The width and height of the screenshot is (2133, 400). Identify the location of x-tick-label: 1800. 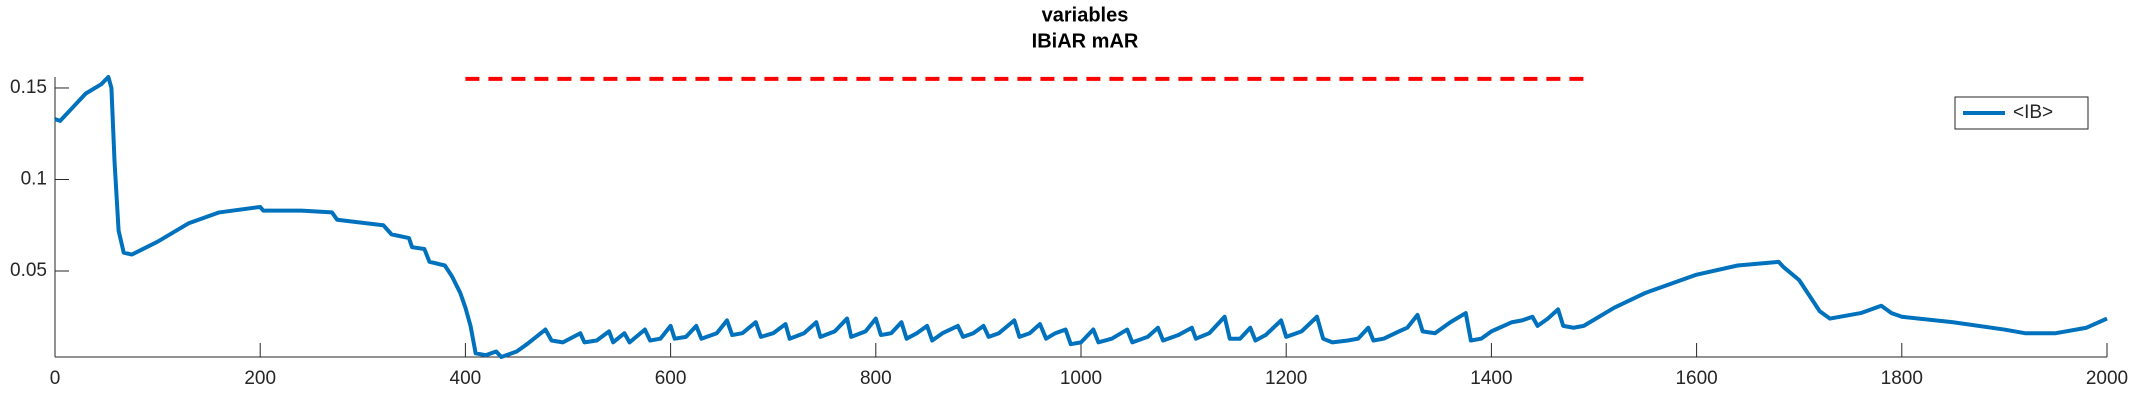
(1902, 378).